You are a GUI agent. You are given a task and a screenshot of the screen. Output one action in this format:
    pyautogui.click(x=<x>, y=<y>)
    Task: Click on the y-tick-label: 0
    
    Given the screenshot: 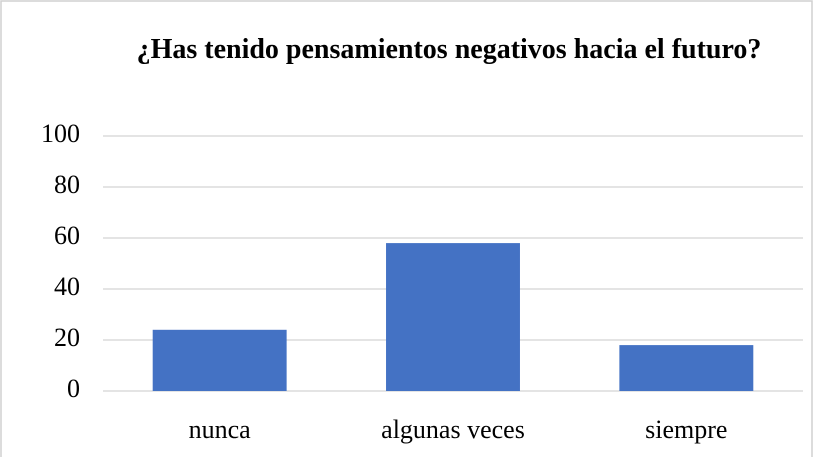 What is the action you would take?
    pyautogui.click(x=73, y=388)
    